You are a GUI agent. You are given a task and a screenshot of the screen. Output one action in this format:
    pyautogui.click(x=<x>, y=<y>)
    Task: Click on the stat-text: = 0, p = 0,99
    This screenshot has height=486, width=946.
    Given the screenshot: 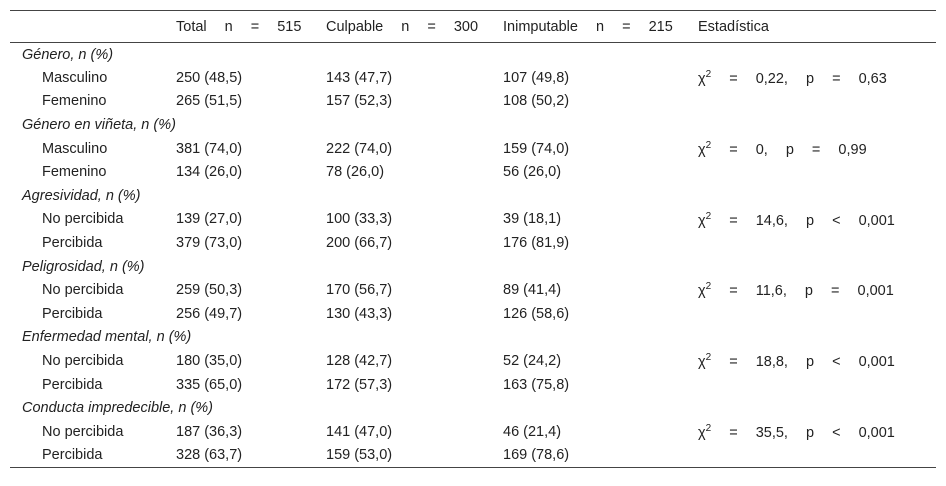 What is the action you would take?
    pyautogui.click(x=798, y=149)
    